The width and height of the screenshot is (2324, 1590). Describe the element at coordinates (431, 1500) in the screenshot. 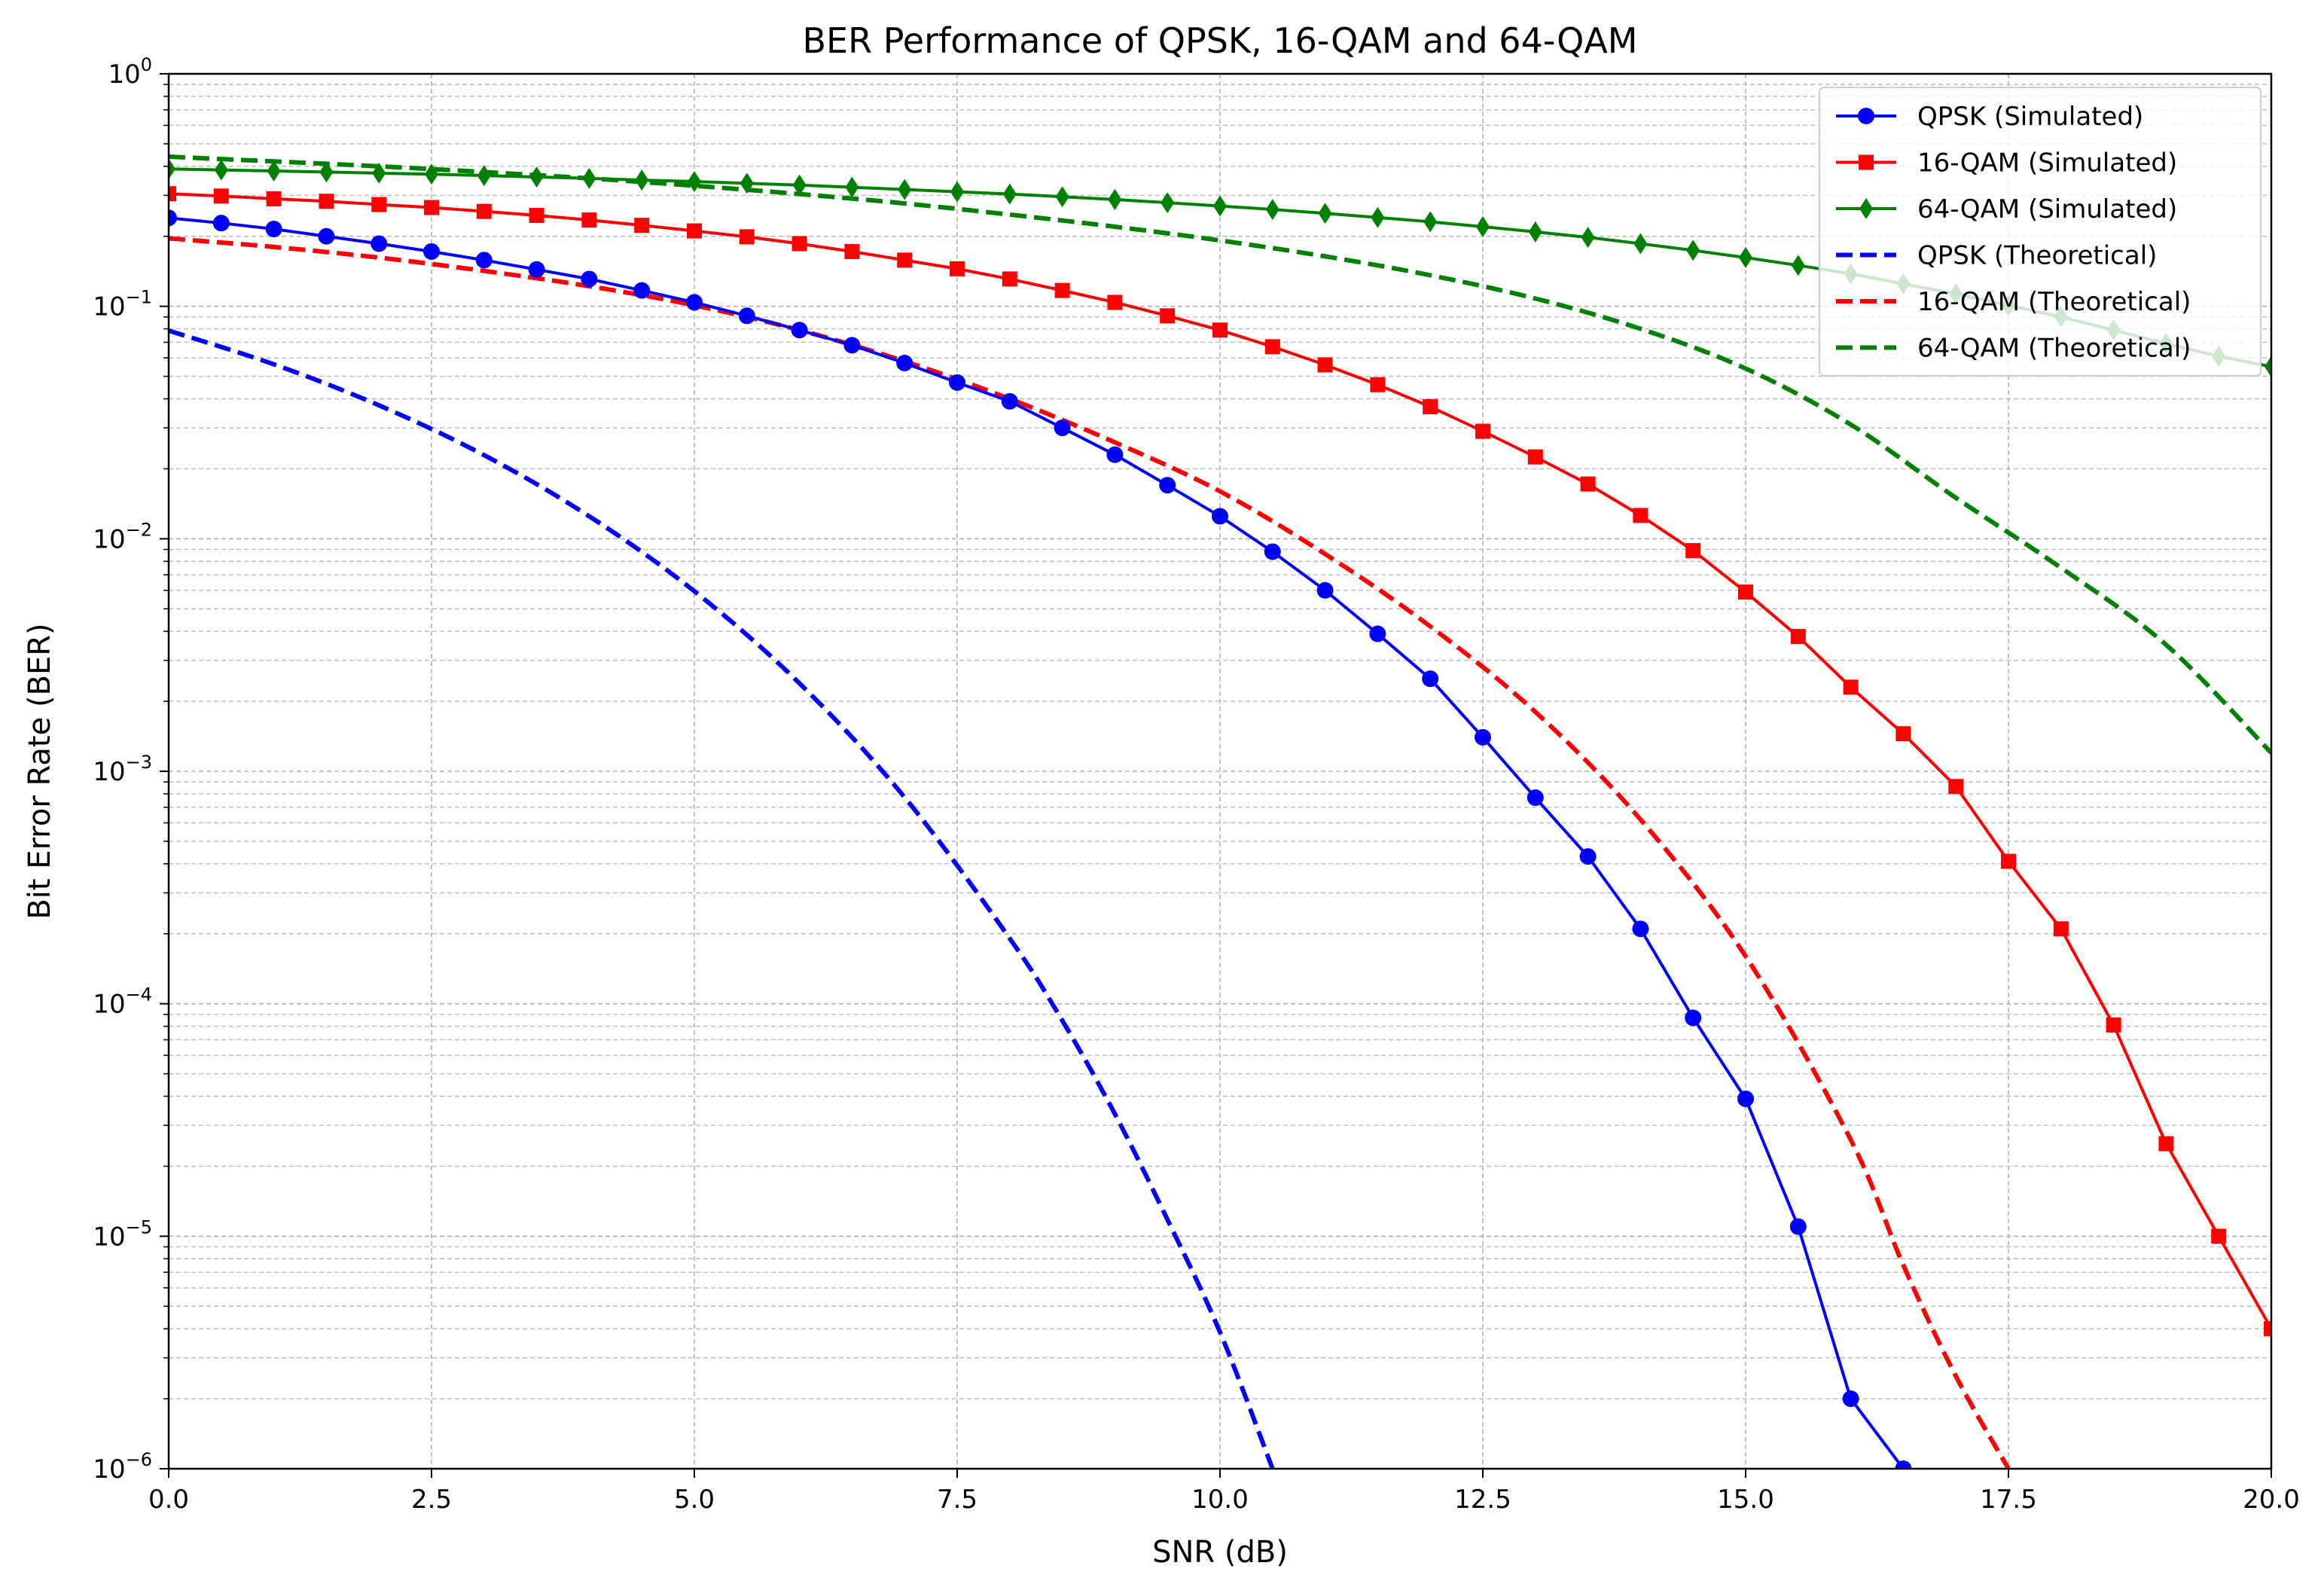

I see `x-tick-label: 2.5` at that location.